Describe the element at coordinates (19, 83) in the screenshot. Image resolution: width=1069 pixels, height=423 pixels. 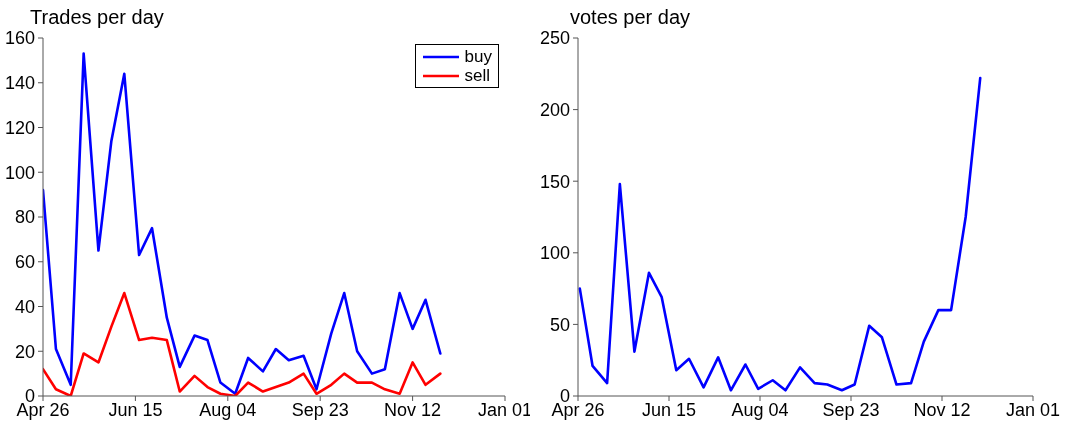
I see `y-tick-label: 140` at that location.